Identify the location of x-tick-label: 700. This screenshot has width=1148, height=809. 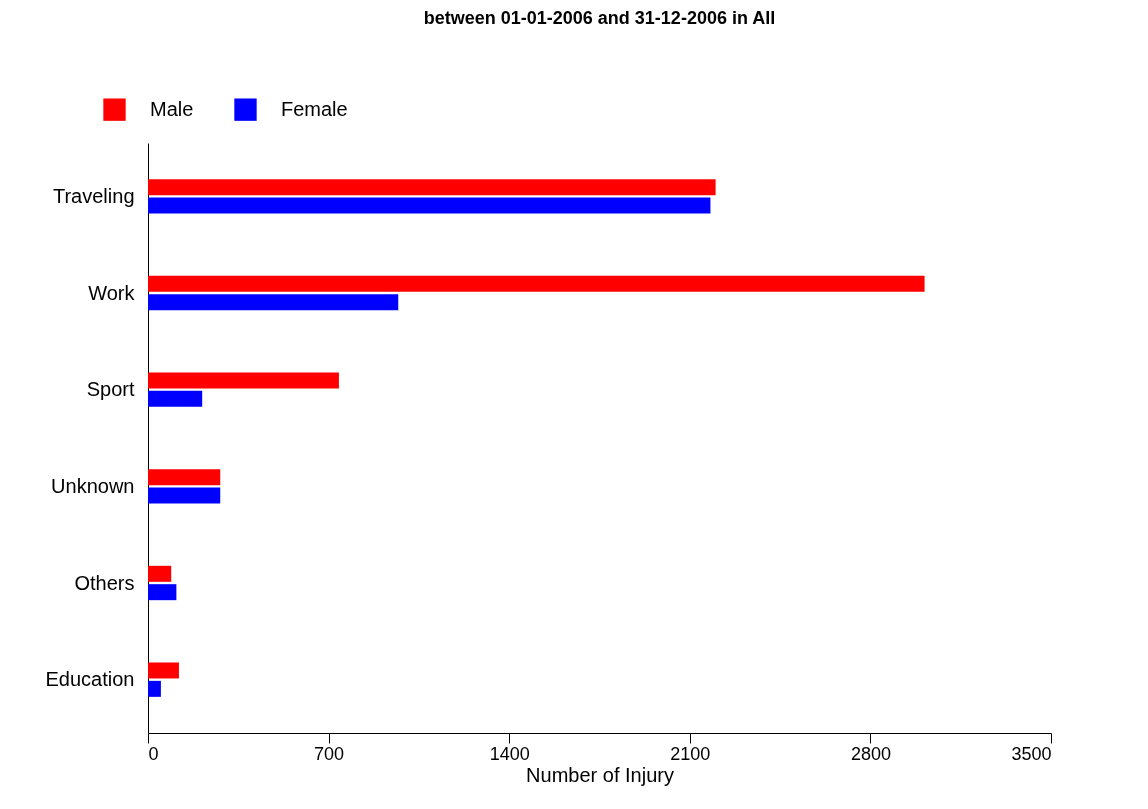
(329, 753).